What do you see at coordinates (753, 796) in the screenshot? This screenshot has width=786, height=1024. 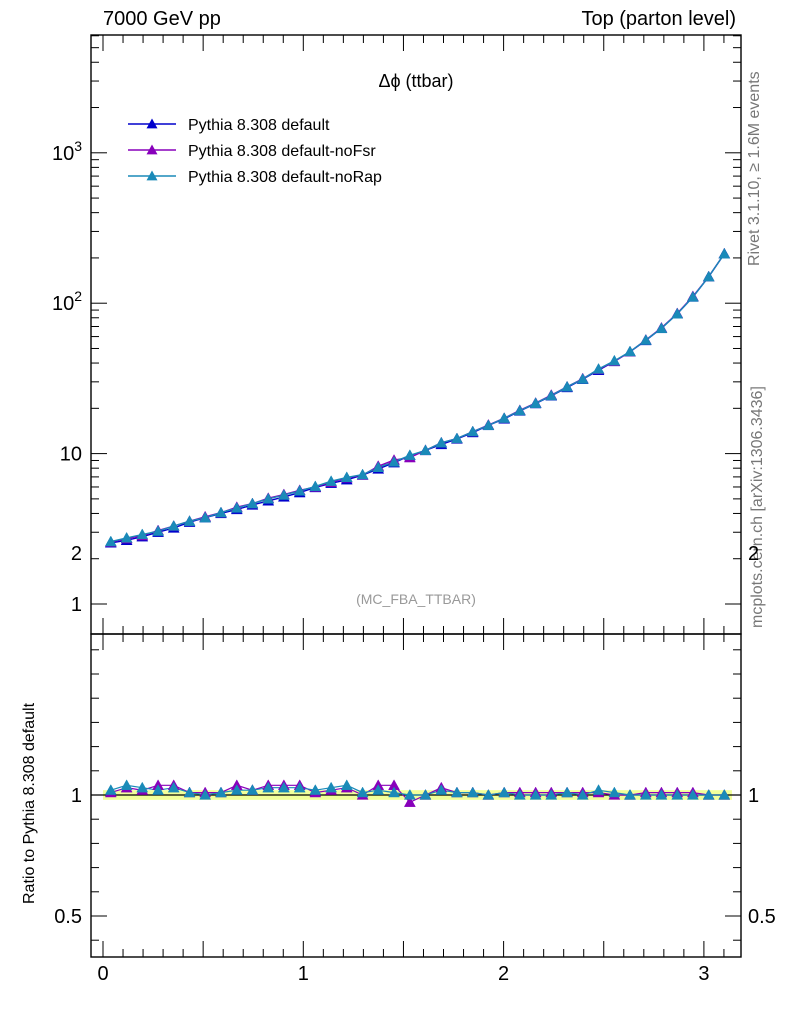 I see `ratio-y-tick-label-right: 1` at bounding box center [753, 796].